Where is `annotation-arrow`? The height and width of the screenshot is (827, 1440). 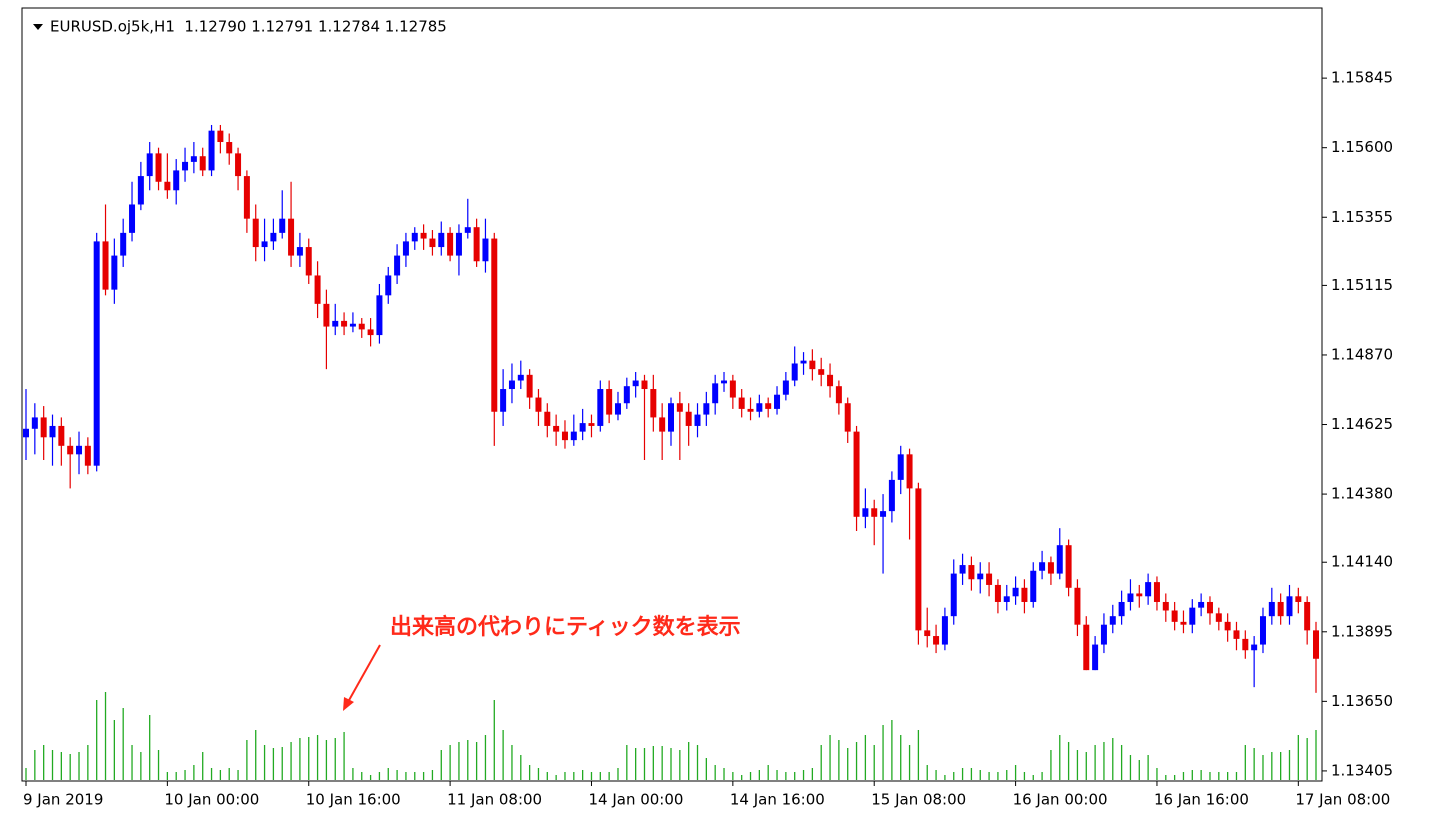
annotation-arrow is located at coordinates (362, 677).